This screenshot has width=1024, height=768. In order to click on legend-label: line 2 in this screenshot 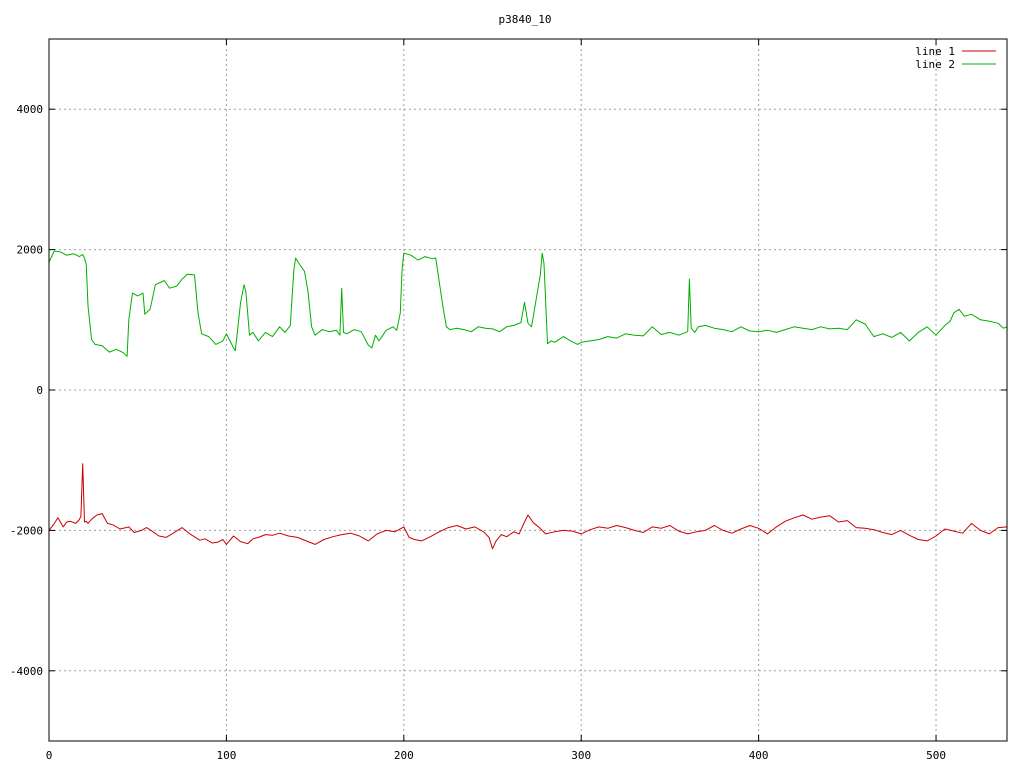, I will do `click(935, 64)`.